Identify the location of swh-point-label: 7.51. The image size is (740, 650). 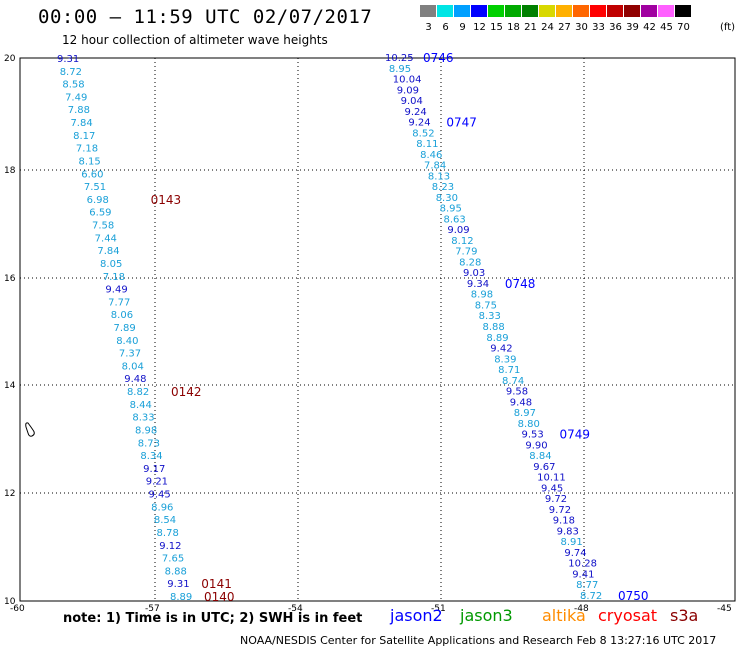
(95, 187).